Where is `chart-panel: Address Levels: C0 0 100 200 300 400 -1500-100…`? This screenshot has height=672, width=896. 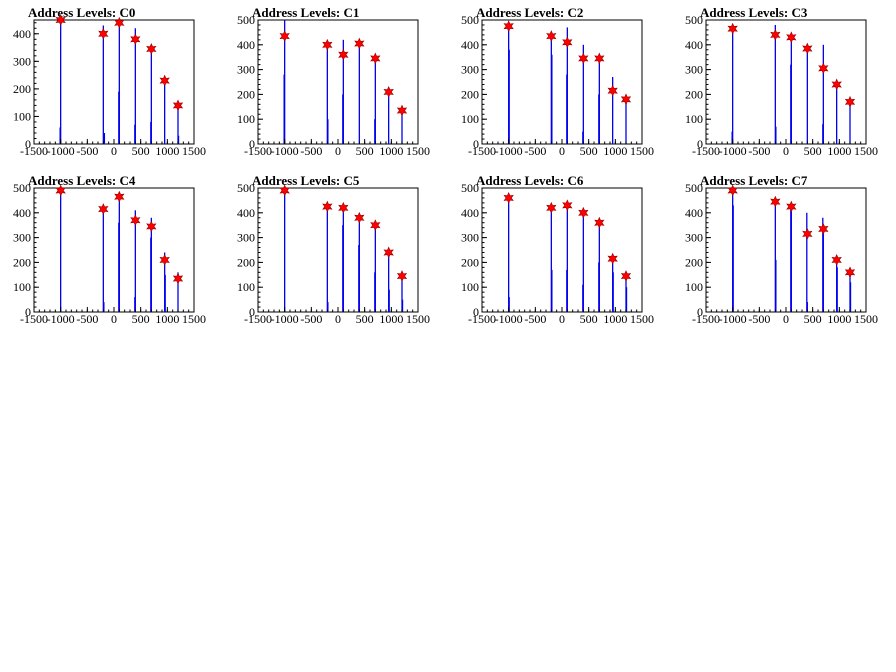 chart-panel: Address Levels: C0 0 100 200 300 400 -1500-100… is located at coordinates (109, 81).